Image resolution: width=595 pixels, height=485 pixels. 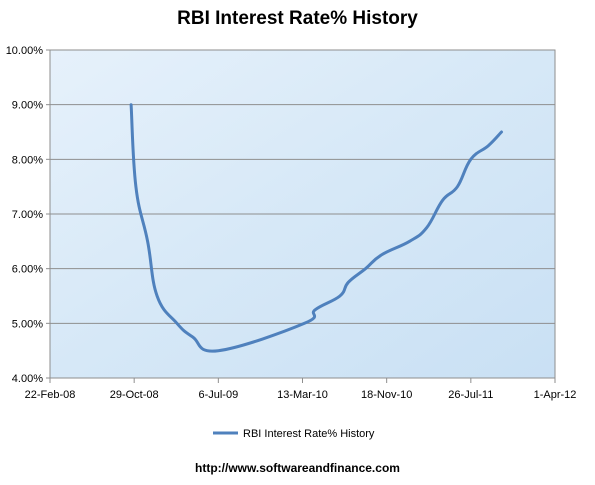 I want to click on y-tick-label: 8.00%, so click(x=27, y=160).